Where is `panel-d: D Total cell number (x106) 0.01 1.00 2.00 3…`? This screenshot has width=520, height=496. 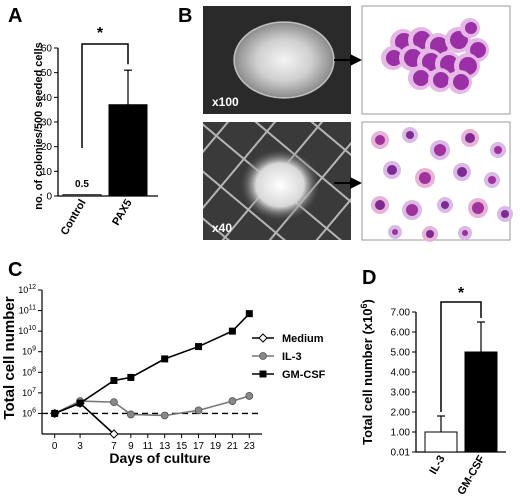
panel-d: D Total cell number (x106) 0.01 1.00 2.00 3… is located at coordinates (432, 381).